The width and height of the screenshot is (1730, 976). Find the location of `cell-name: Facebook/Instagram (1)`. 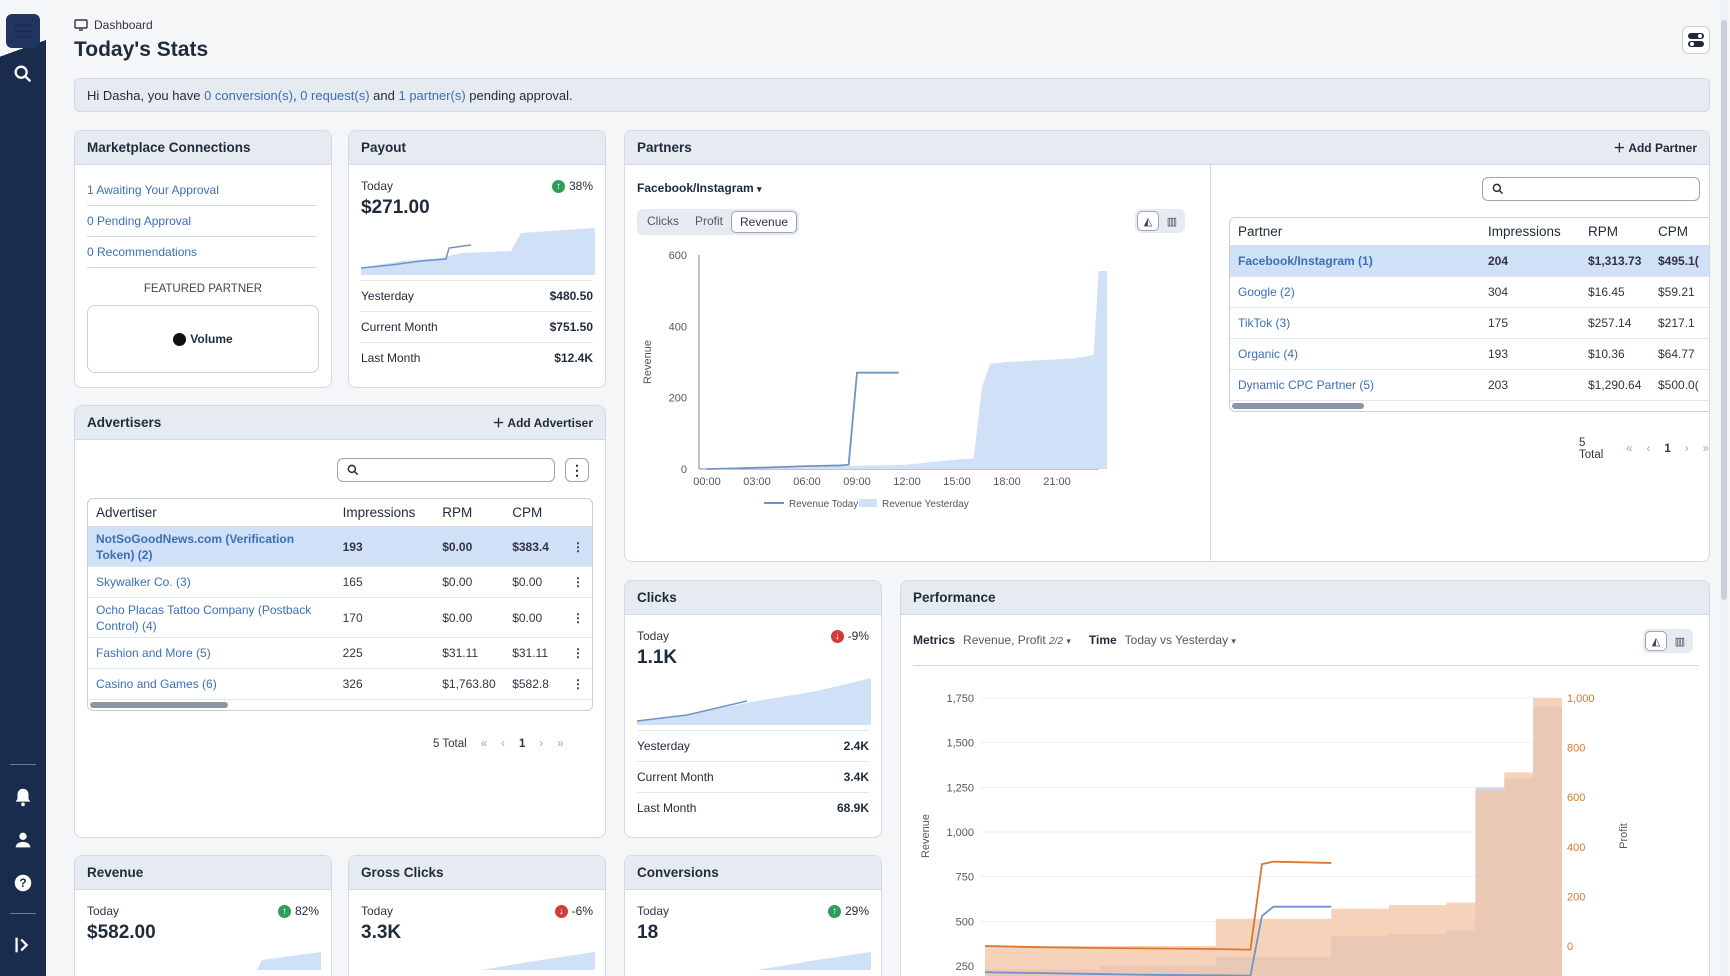

cell-name: Facebook/Instagram (1) is located at coordinates (1355, 261).